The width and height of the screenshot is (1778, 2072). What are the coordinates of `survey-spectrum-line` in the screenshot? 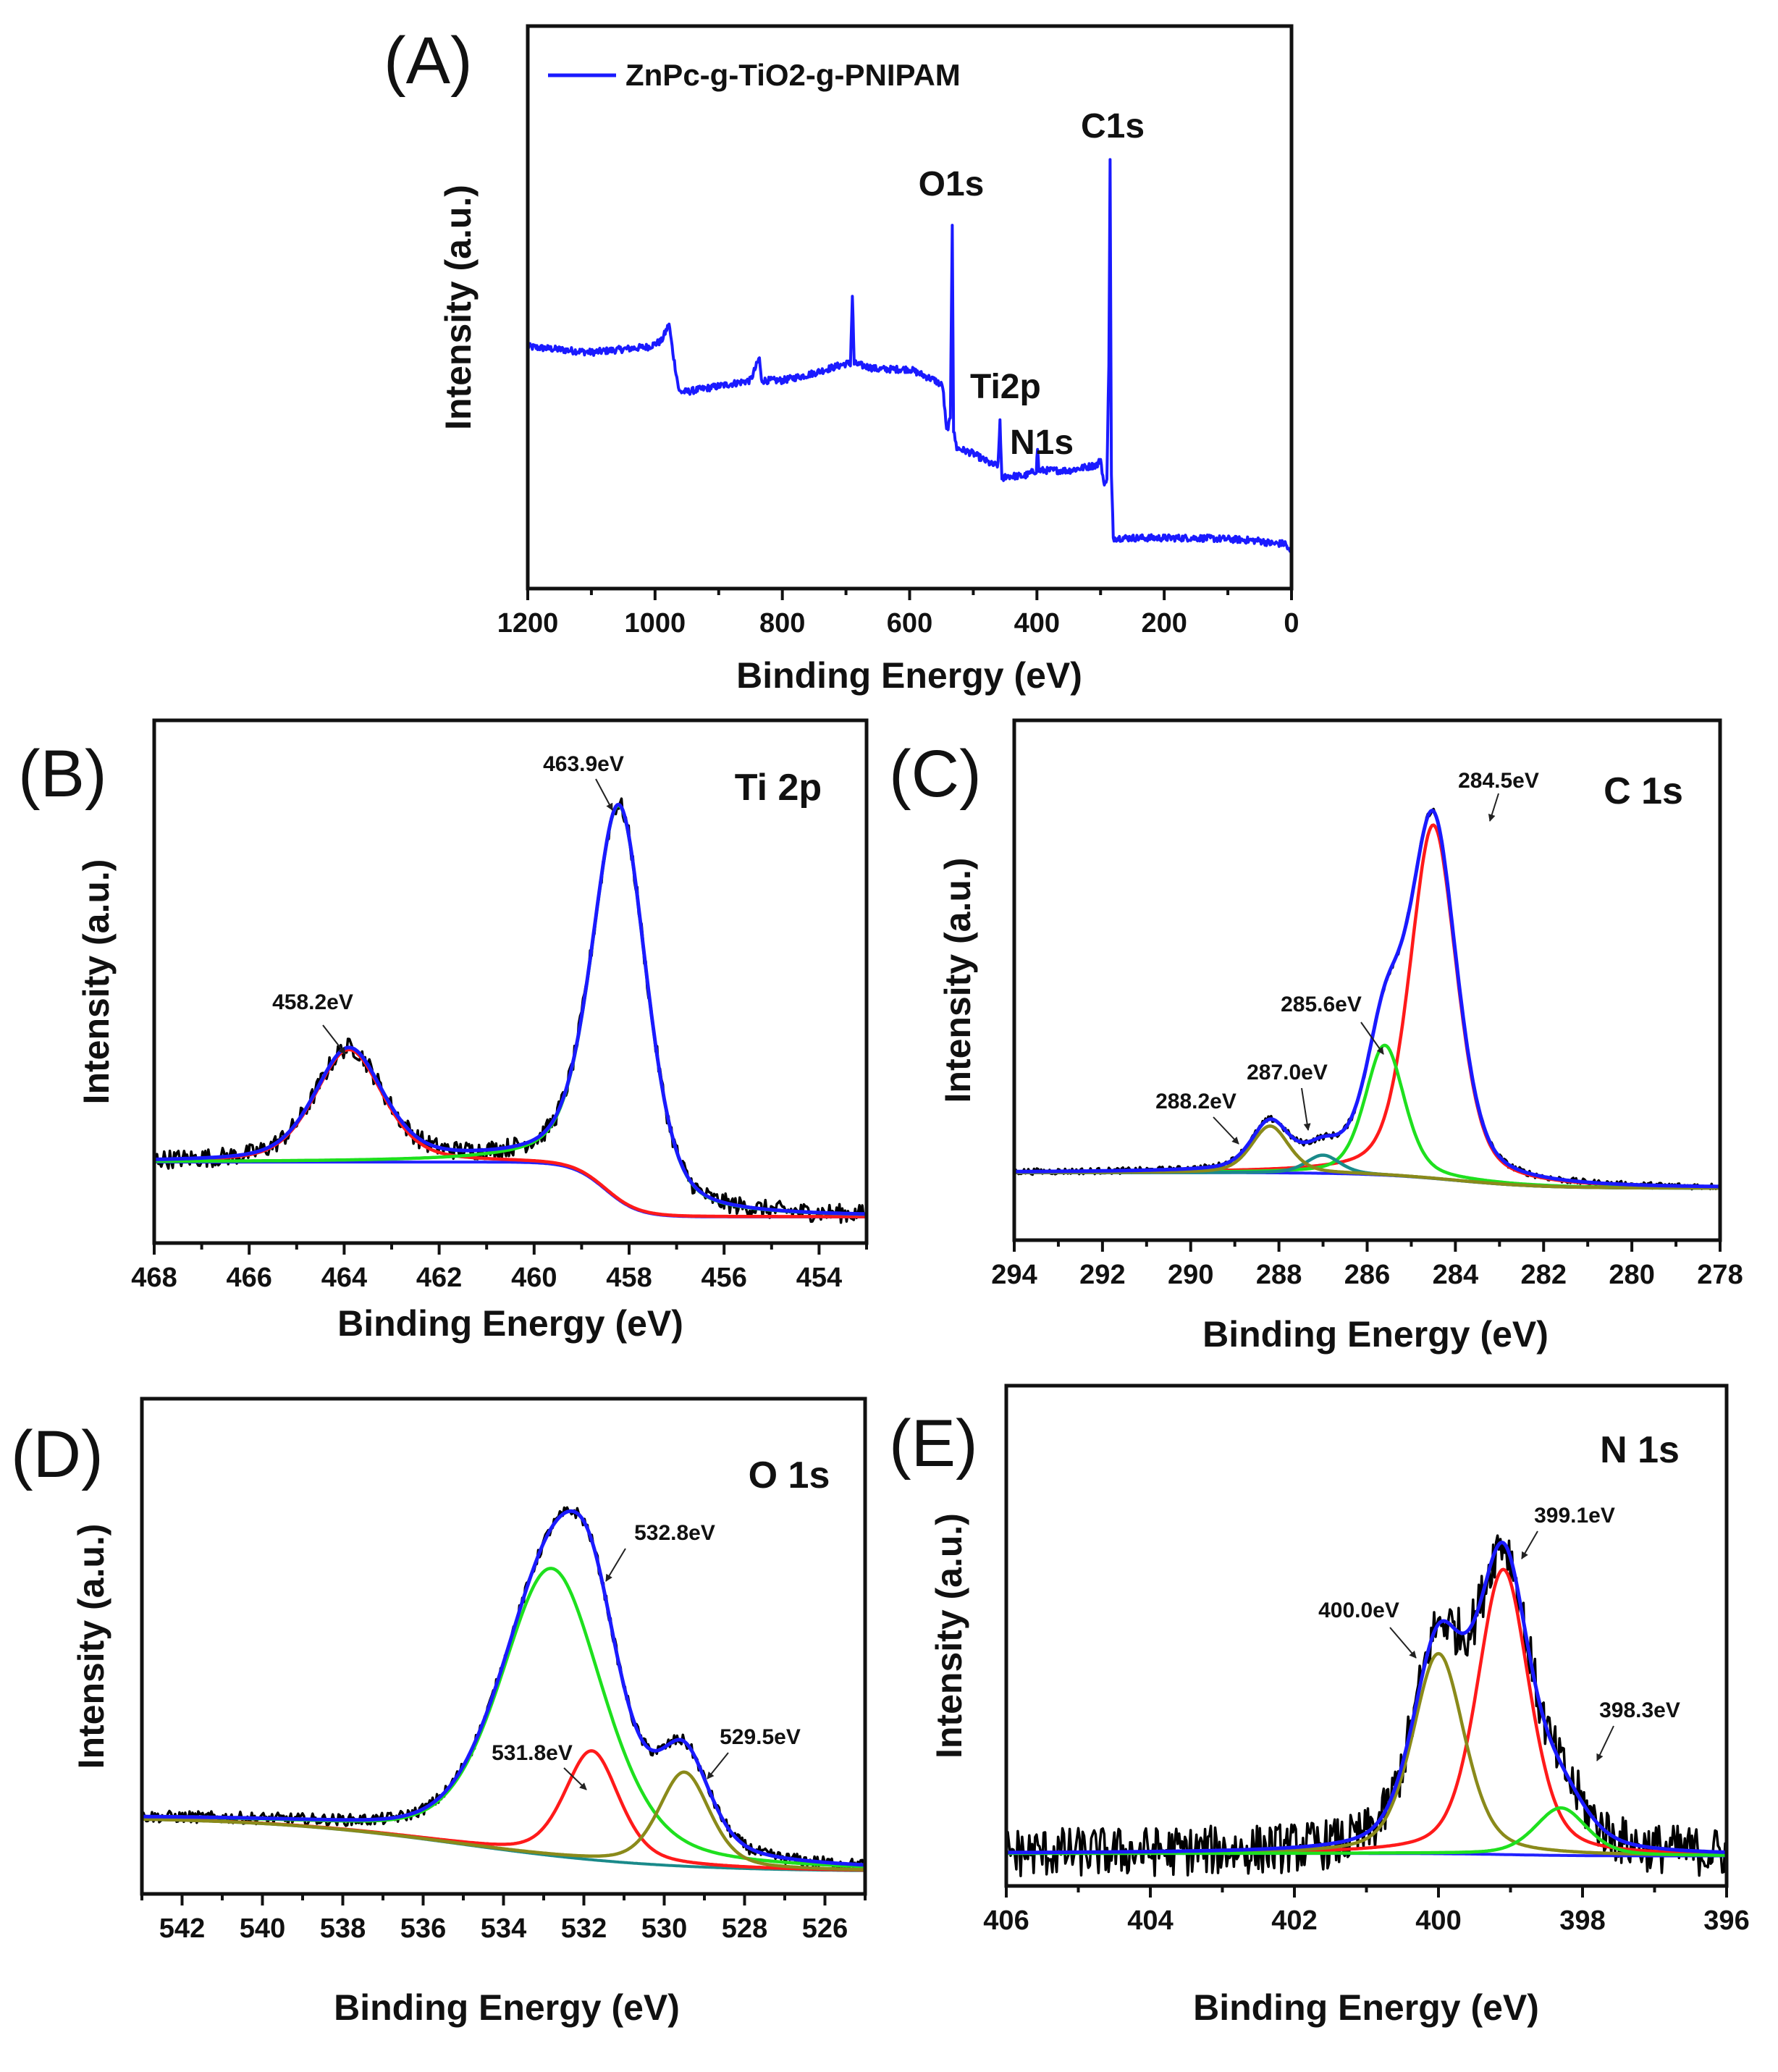 It's located at (910, 356).